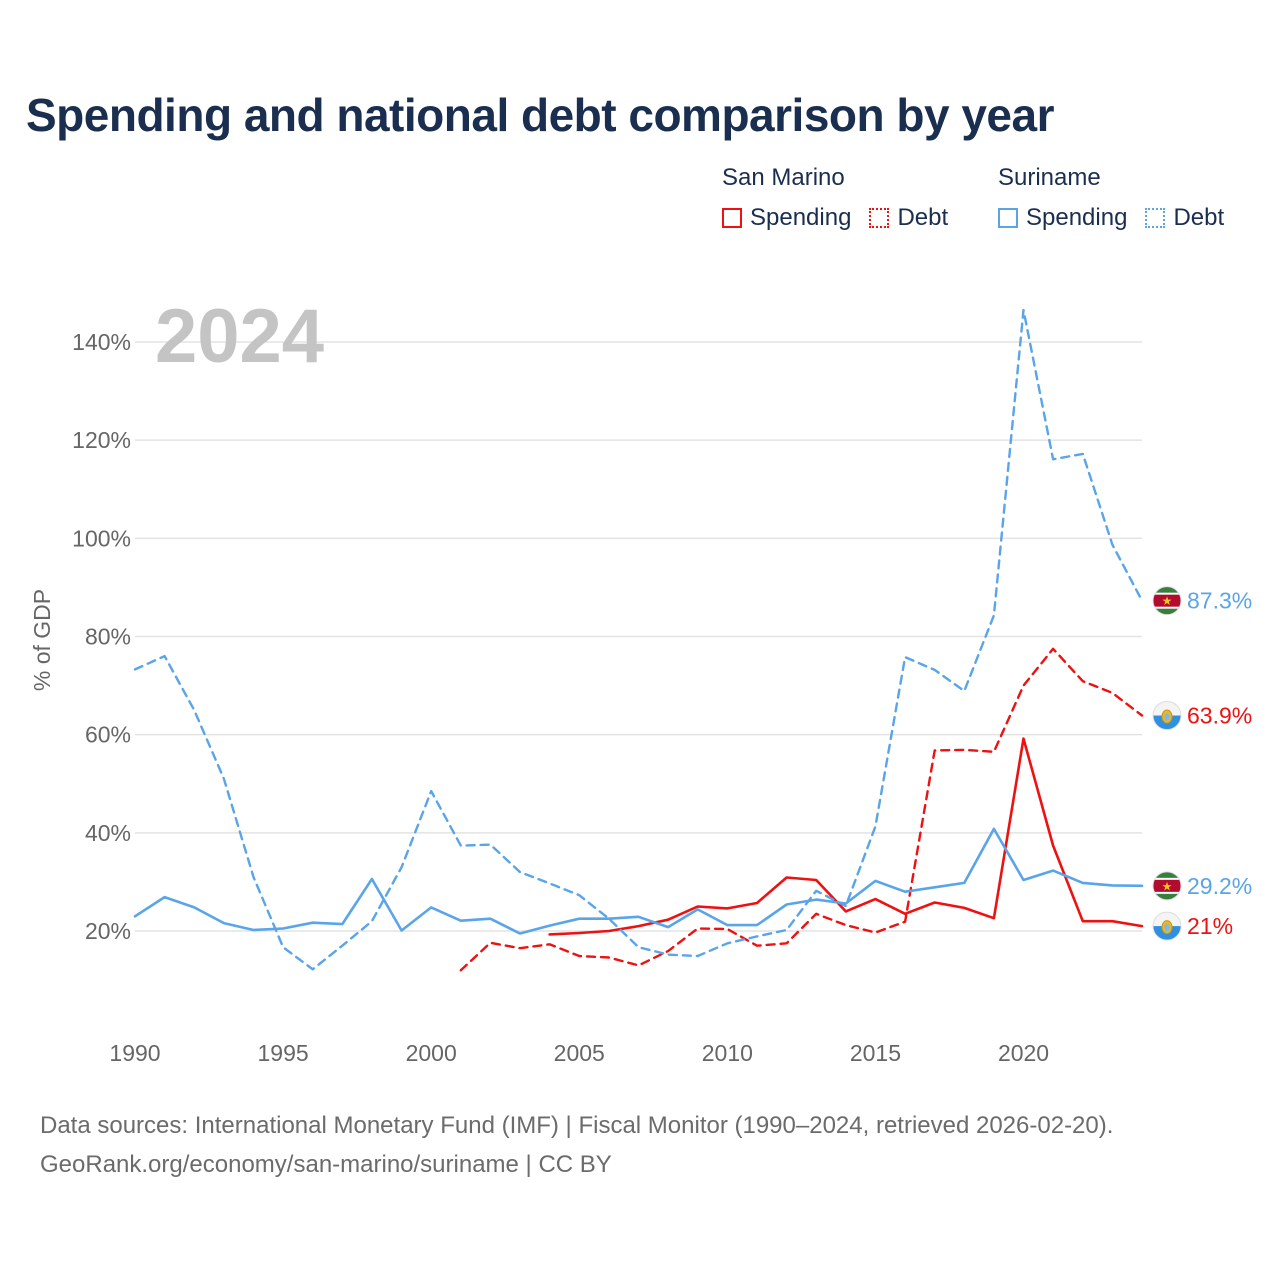 The image size is (1280, 1280). Describe the element at coordinates (1049, 177) in the screenshot. I see `legend-country-suriname: Suriname` at that location.